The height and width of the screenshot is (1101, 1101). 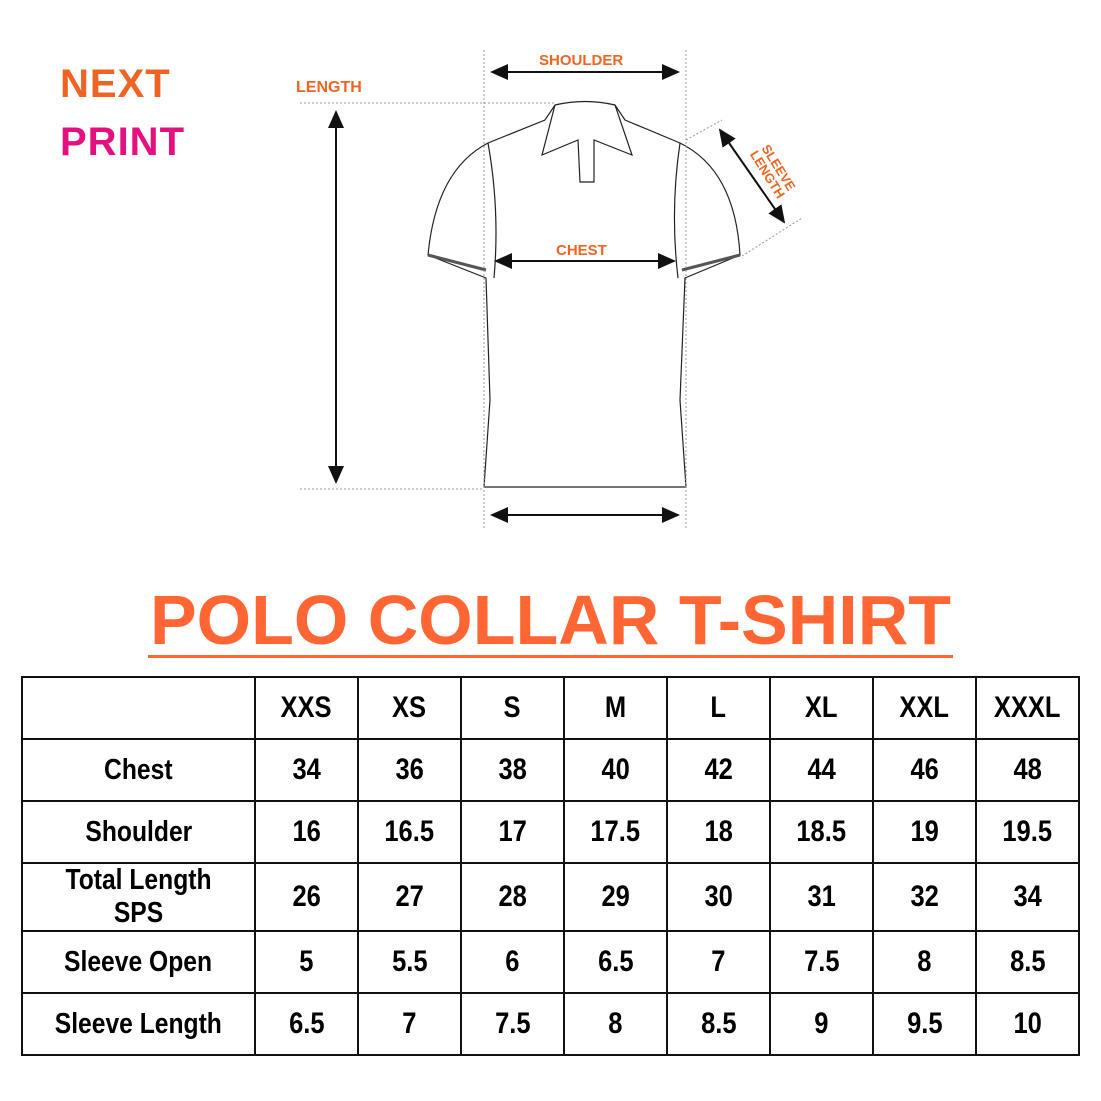 What do you see at coordinates (1027, 707) in the screenshot?
I see `cell-text: XXXL` at bounding box center [1027, 707].